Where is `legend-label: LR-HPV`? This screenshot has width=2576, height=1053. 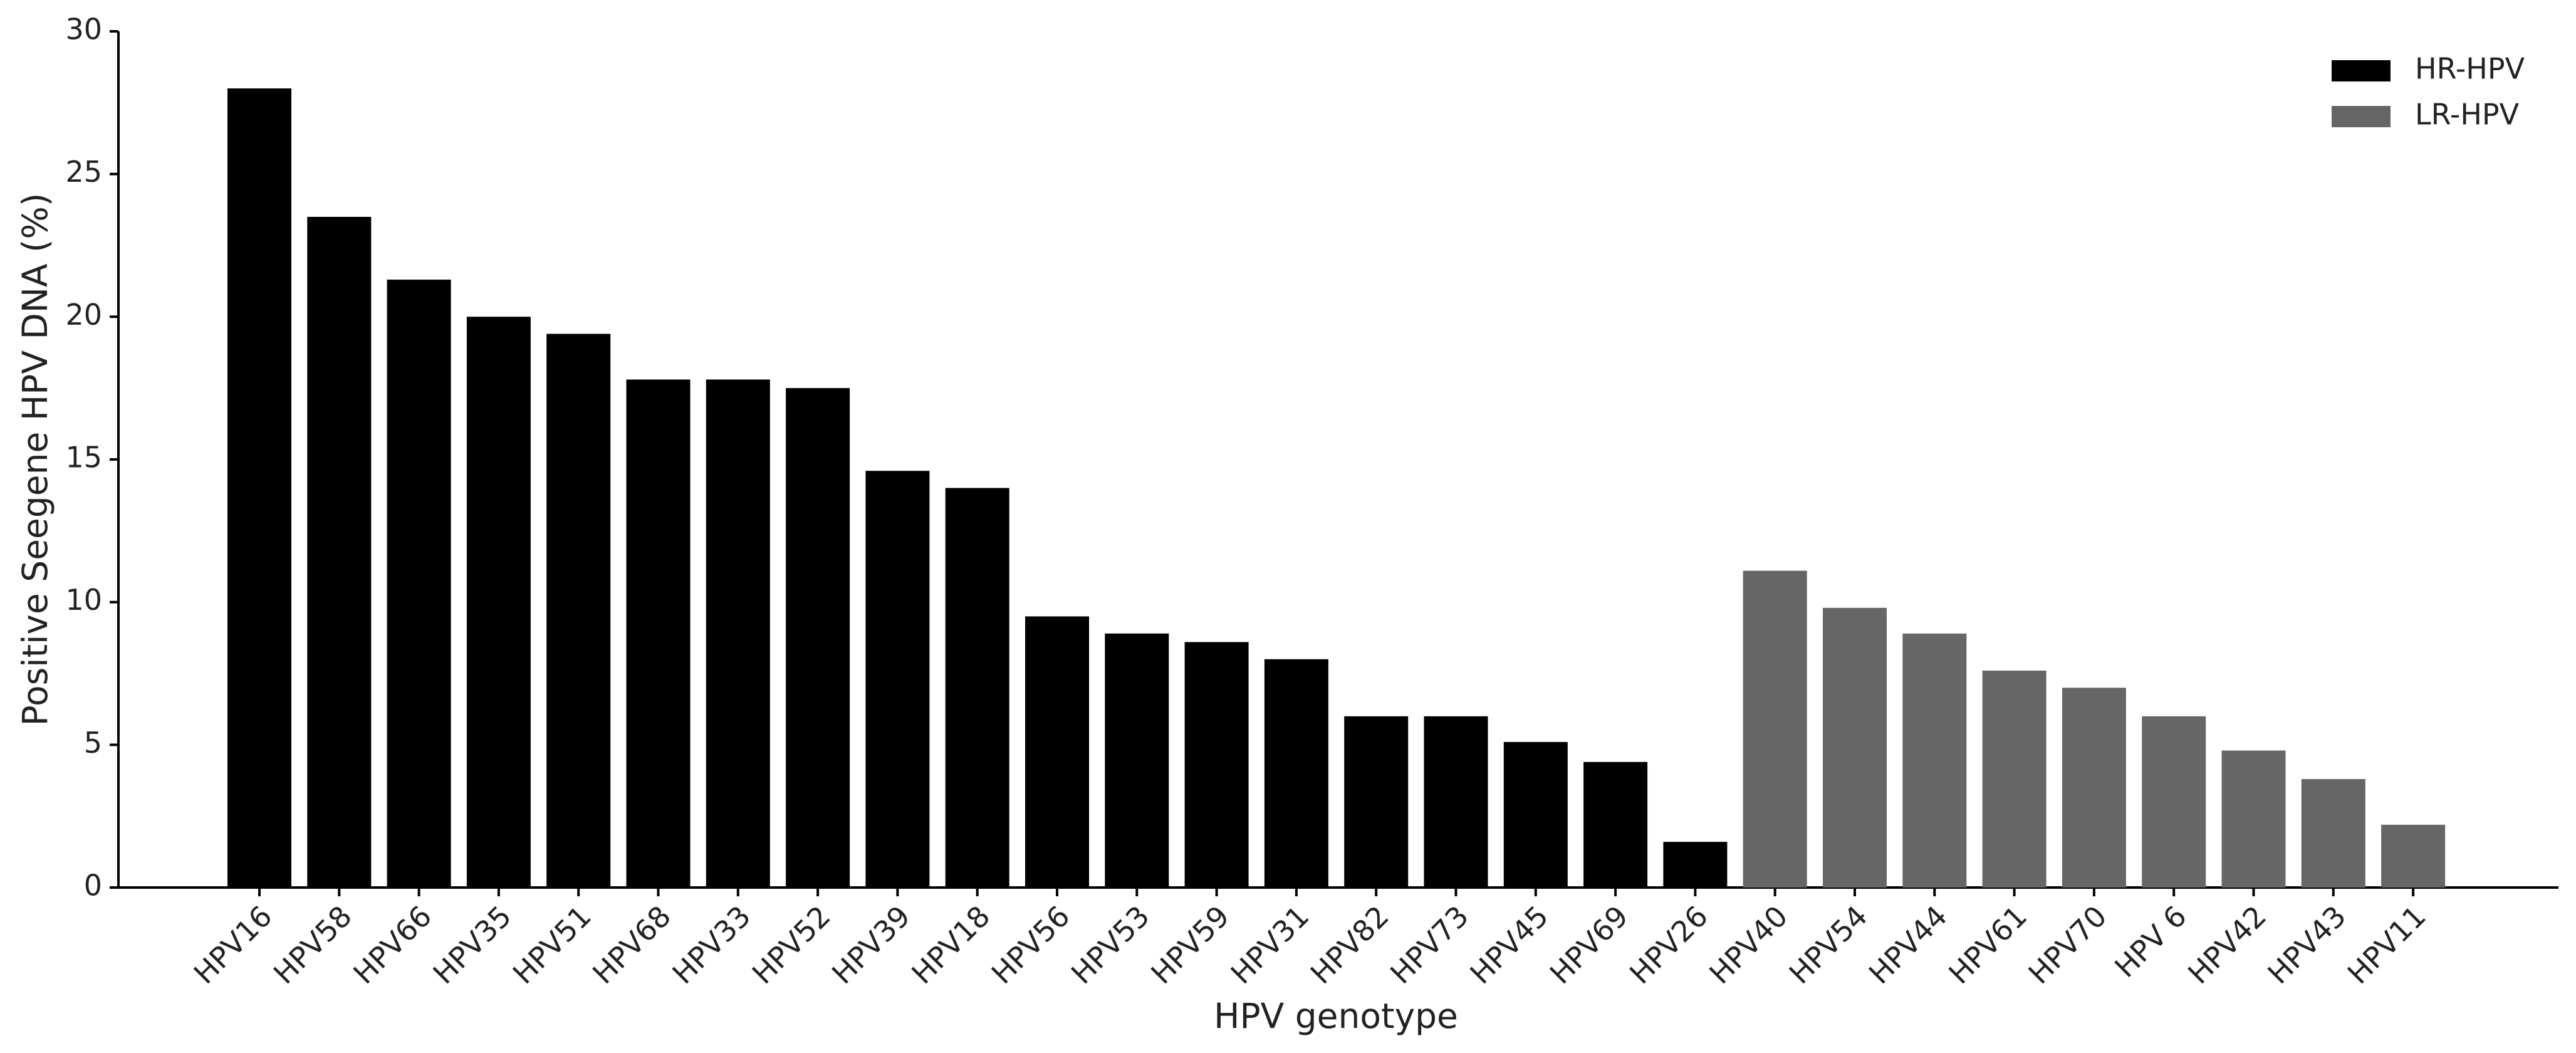 legend-label: LR-HPV is located at coordinates (2467, 115).